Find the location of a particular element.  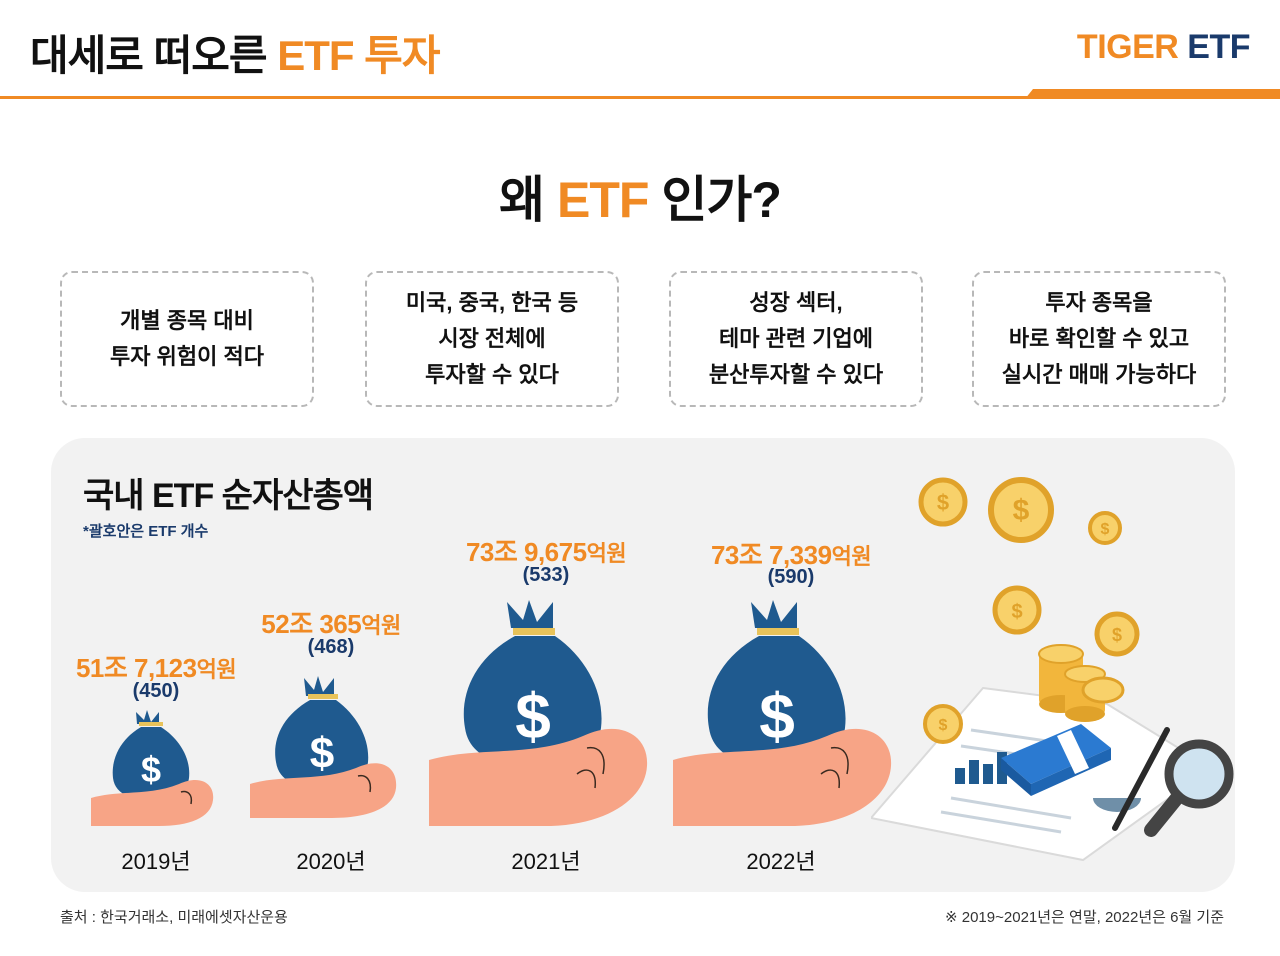

reason-line: 개별 종목 대비 is located at coordinates (187, 320).